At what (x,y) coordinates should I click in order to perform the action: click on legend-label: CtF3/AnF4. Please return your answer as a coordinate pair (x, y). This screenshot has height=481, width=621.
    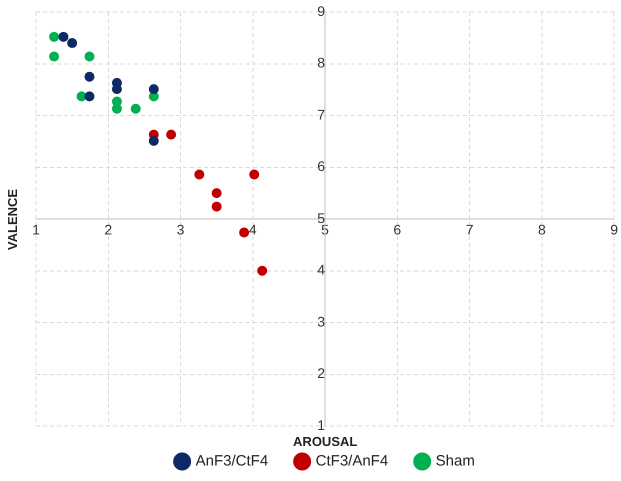
    Looking at the image, I should click on (352, 461).